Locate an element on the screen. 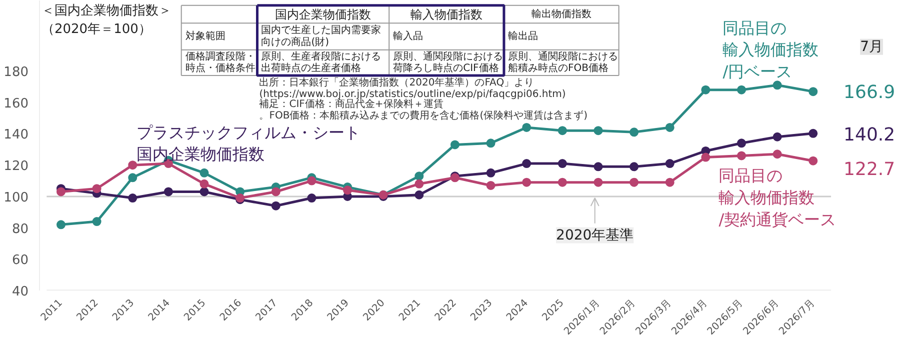 The width and height of the screenshot is (900, 344). data-label: 166.9 is located at coordinates (870, 93).